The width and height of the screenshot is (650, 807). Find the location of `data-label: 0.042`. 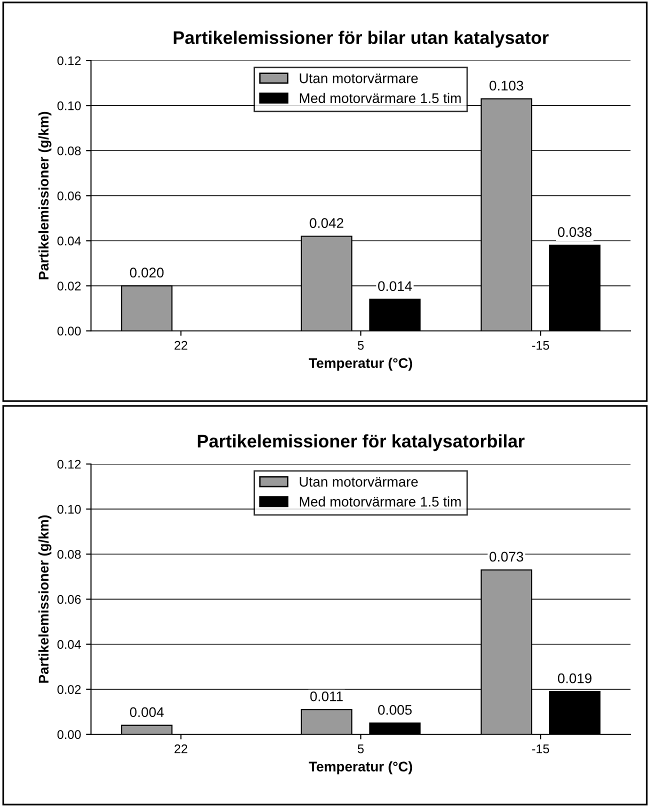

data-label: 0.042 is located at coordinates (327, 223).